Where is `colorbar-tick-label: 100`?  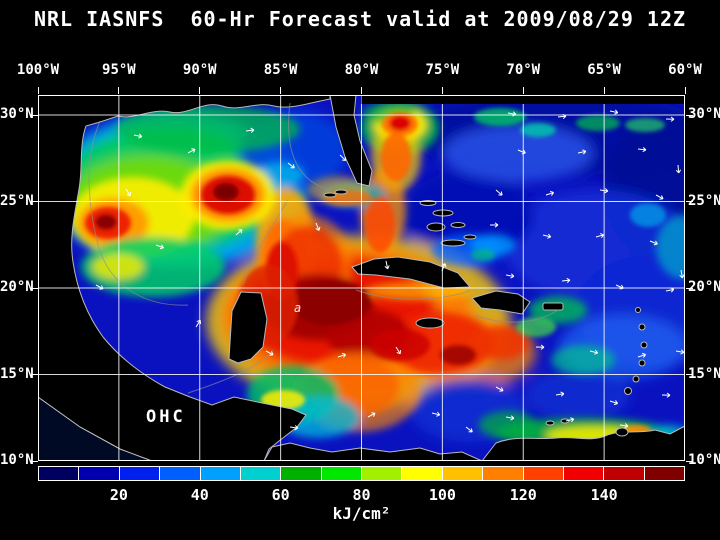 colorbar-tick-label: 100 is located at coordinates (442, 495).